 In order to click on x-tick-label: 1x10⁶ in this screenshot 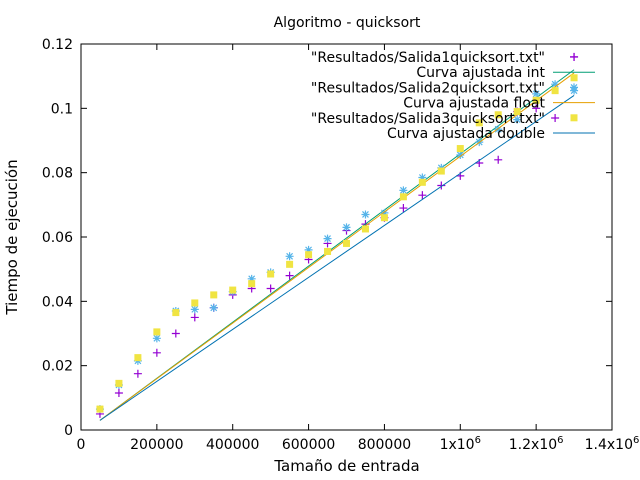, I will do `click(460, 444)`.